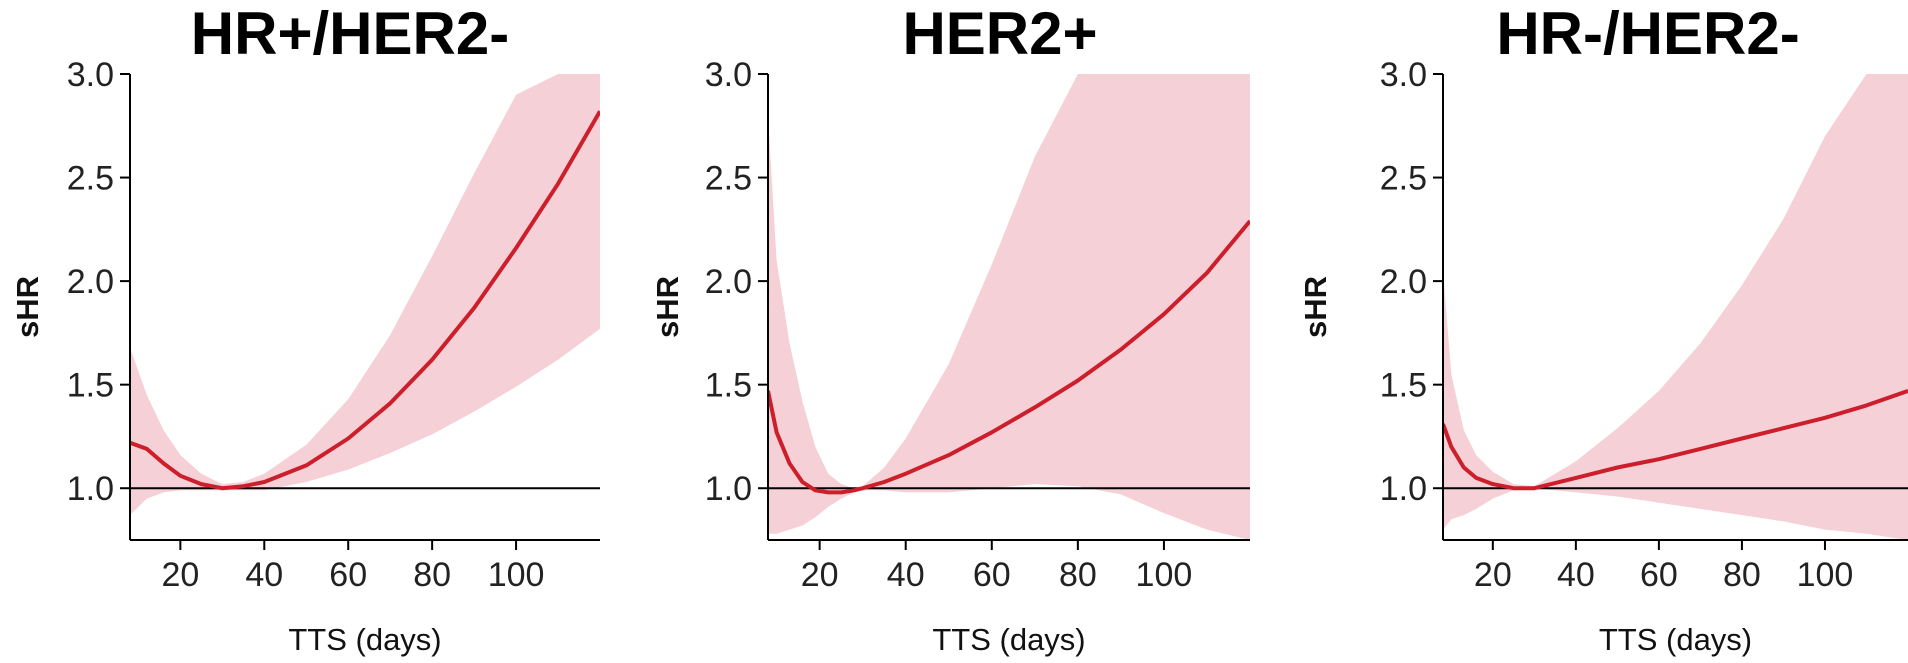 Image resolution: width=1908 pixels, height=663 pixels. I want to click on chart-title: HER2+, so click(1000, 33).